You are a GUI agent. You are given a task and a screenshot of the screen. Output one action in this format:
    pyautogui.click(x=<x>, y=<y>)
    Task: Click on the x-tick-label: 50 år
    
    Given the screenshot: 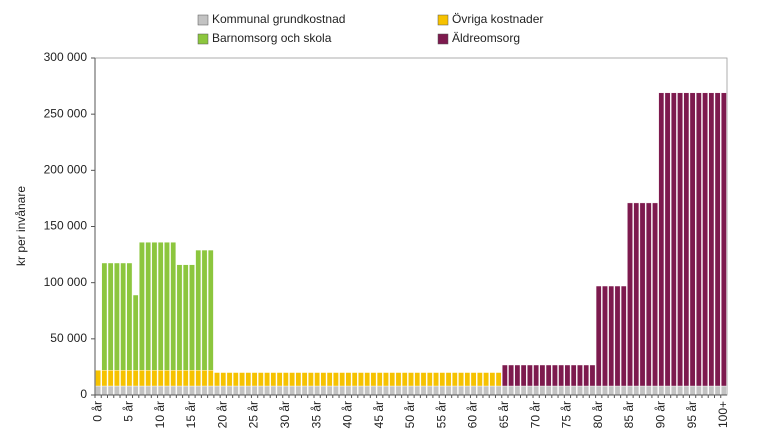 What is the action you would take?
    pyautogui.click(x=410, y=414)
    